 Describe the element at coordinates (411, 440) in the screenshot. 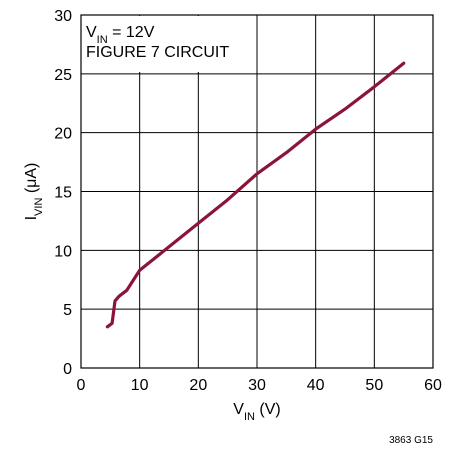

I see `figure-id: 3863 G15` at that location.